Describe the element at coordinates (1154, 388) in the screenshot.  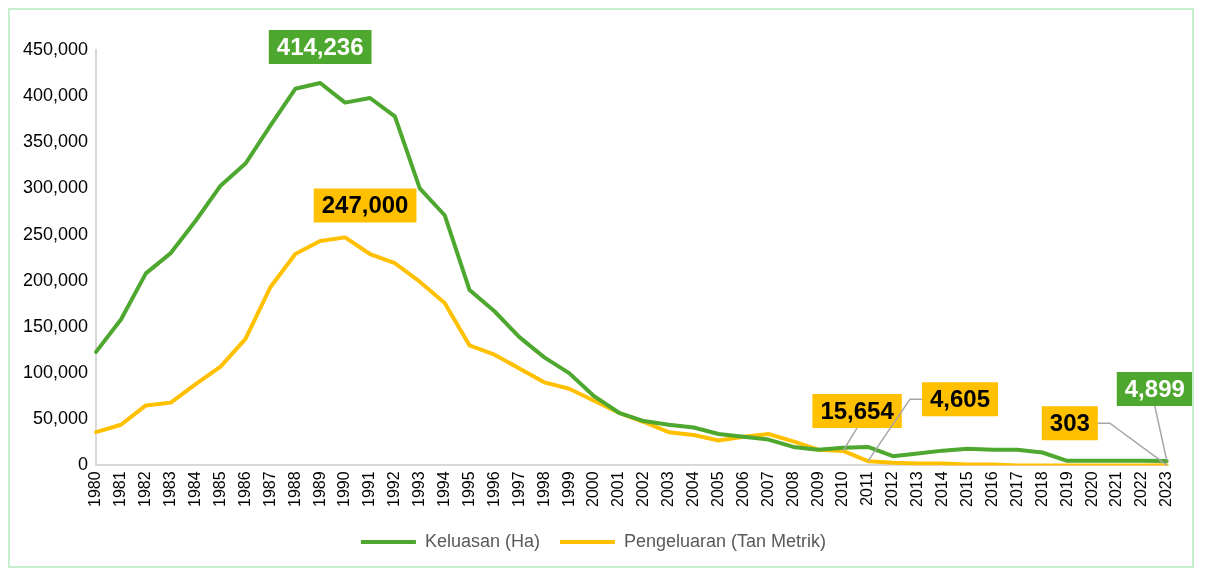
I see `data-label: 4,899` at that location.